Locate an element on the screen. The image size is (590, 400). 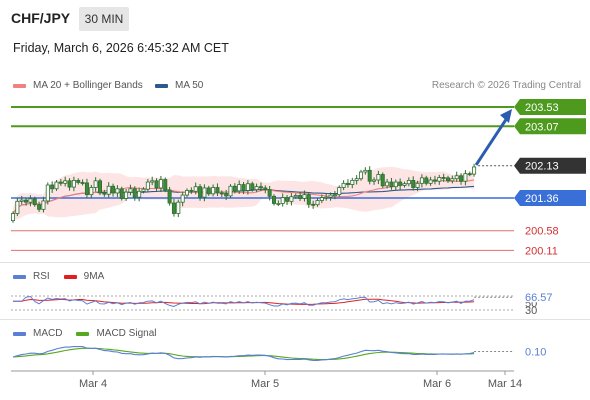
rsi-label: RSI is located at coordinates (41, 276).